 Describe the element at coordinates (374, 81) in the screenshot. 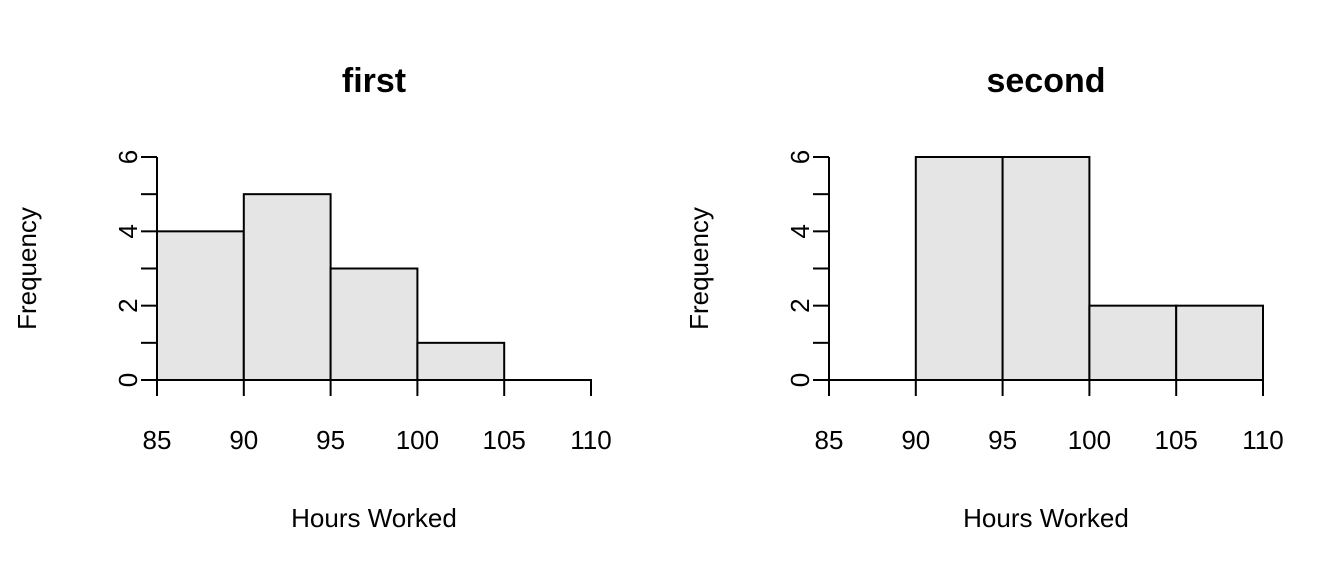

I see `chart-title: first` at that location.